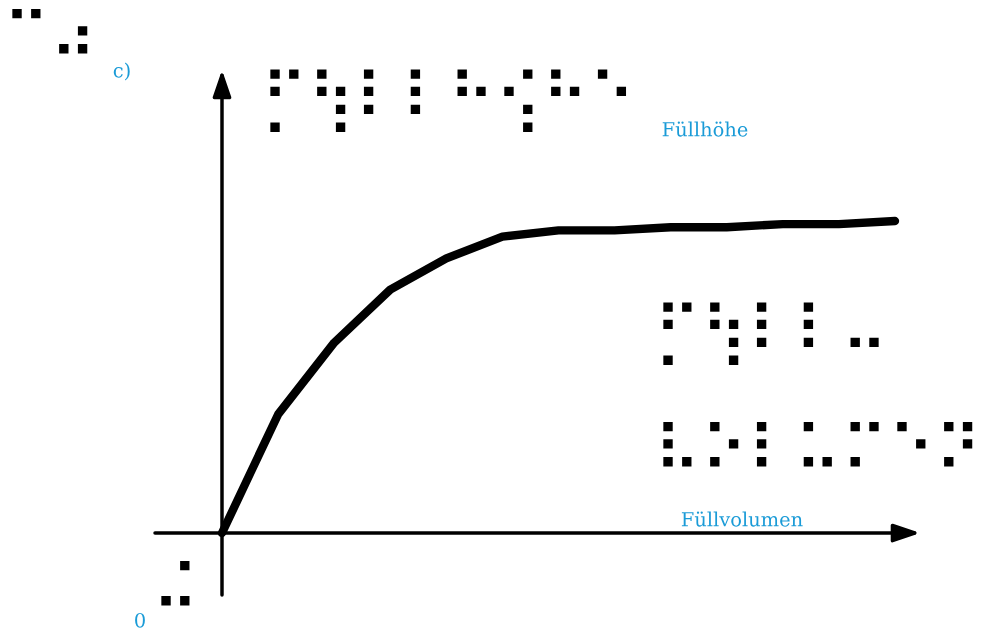 The image size is (1004, 635). Describe the element at coordinates (742, 519) in the screenshot. I see `x-axis-title: Füllvolumen` at that location.